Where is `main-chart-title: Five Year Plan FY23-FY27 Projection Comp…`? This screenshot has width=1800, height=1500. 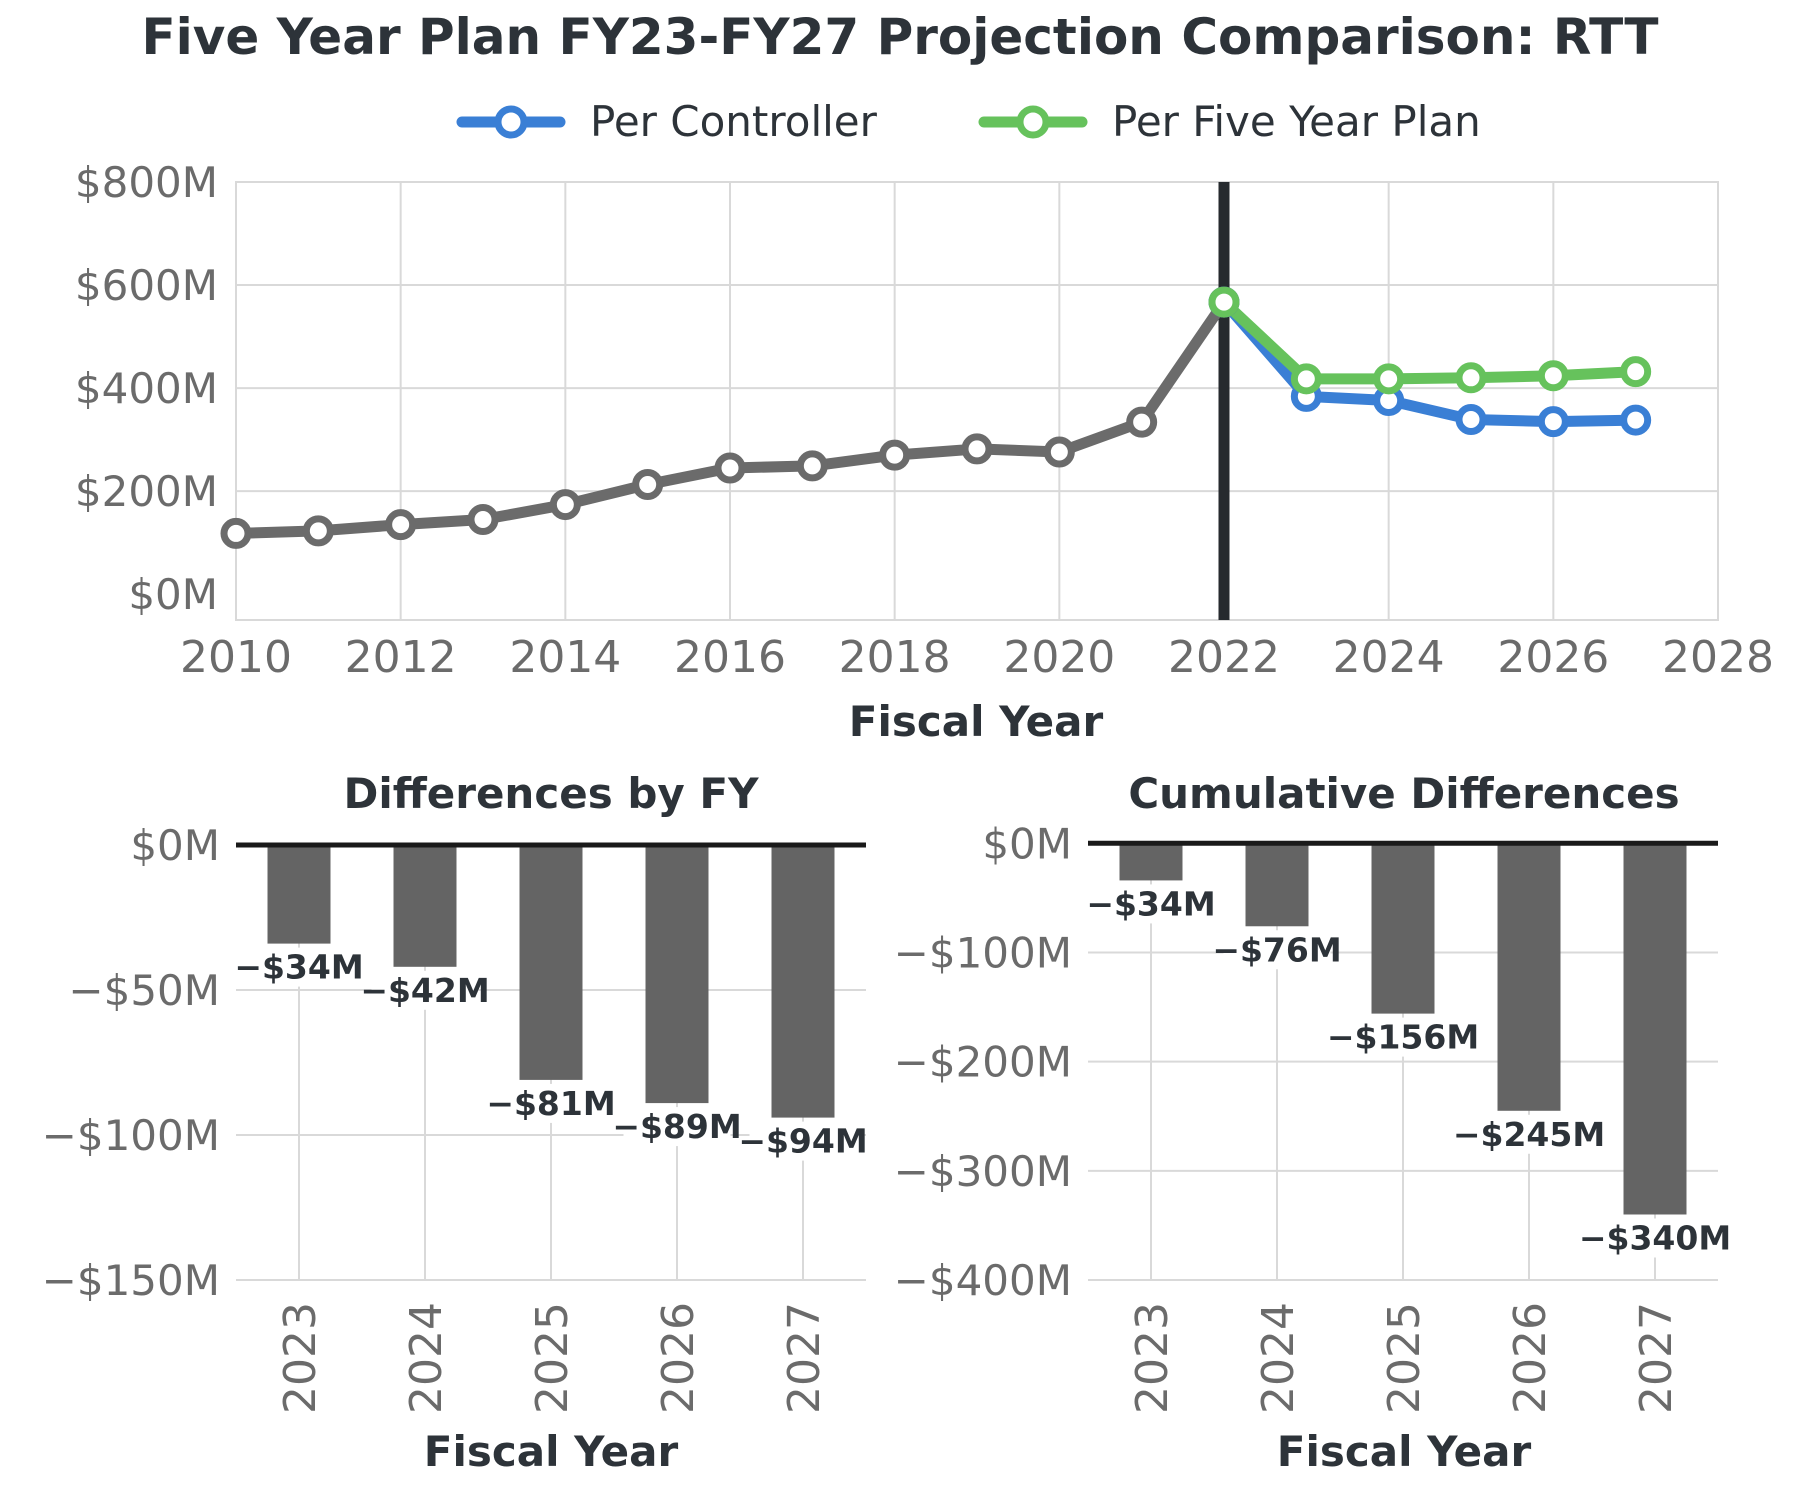 main-chart-title: Five Year Plan FY23-FY27 Projection Comp… is located at coordinates (899, 37).